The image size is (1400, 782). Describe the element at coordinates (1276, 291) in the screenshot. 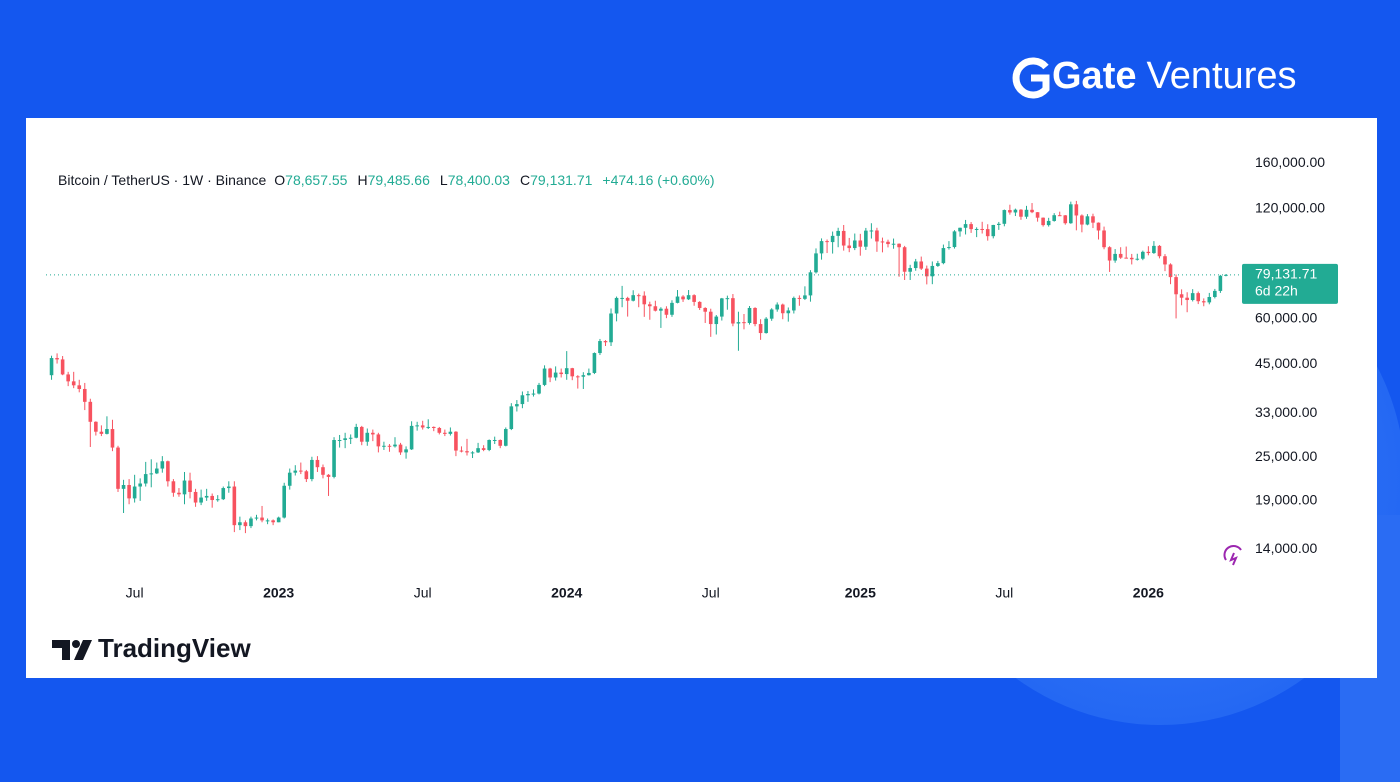

I see `countdown-label: 6d 22h` at that location.